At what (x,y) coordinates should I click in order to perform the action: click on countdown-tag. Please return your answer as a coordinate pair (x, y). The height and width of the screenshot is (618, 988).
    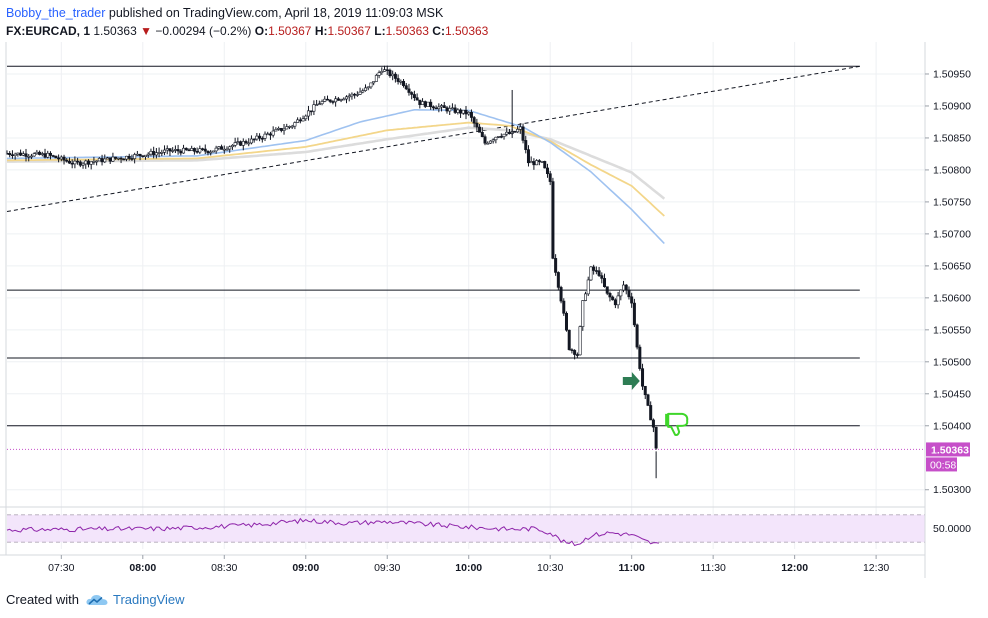
    Looking at the image, I should click on (941, 464).